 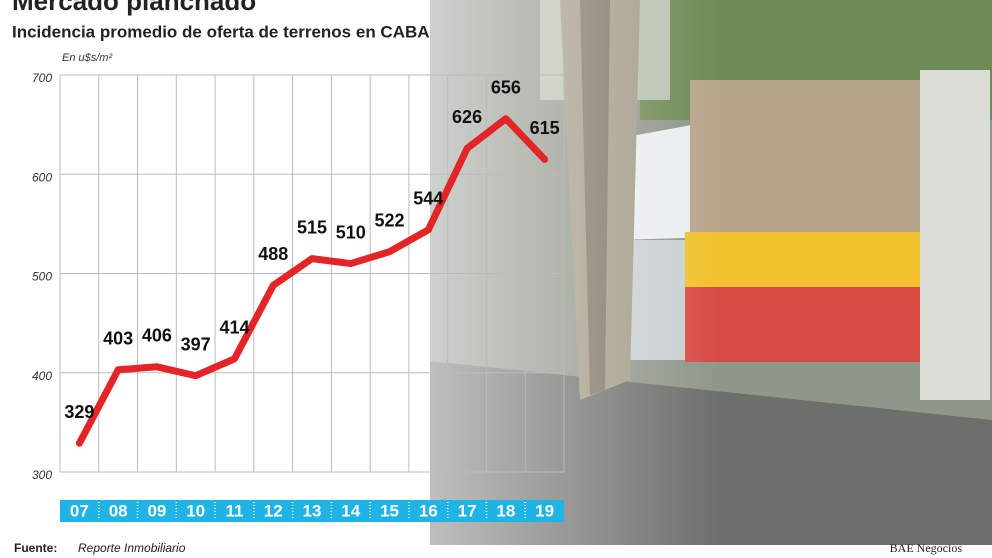 I want to click on y-axis-label: En u$s/m², so click(x=87, y=58).